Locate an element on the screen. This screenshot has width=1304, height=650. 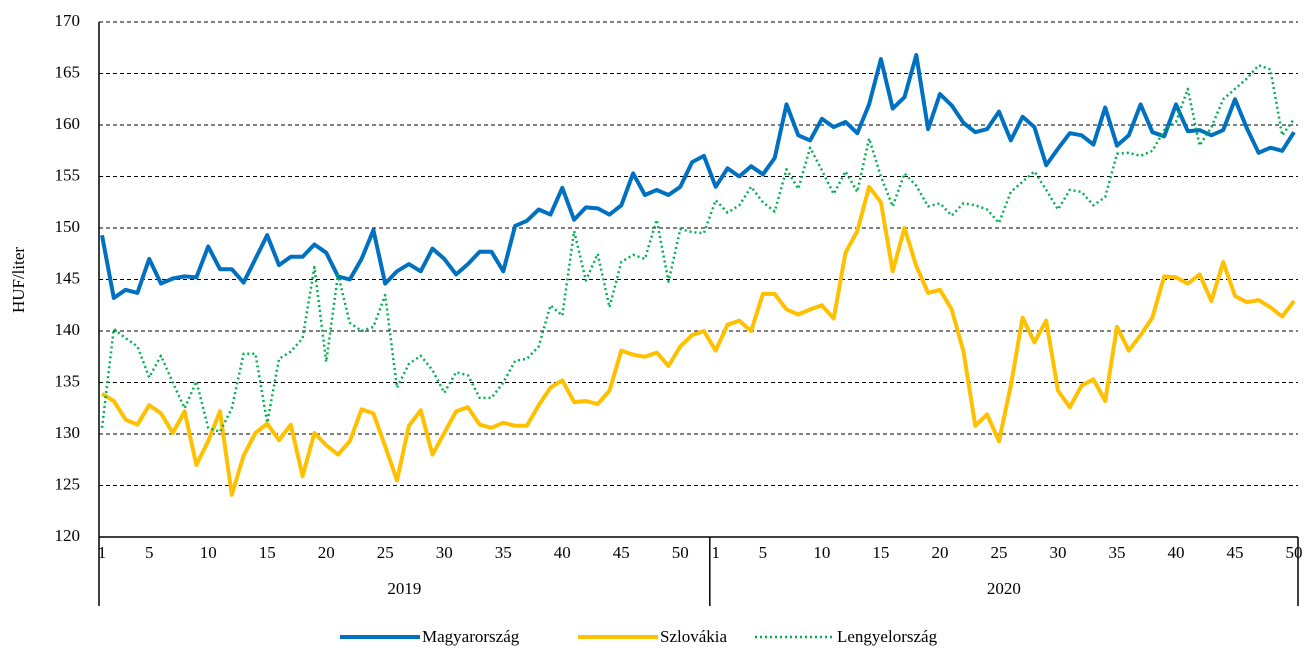
legend-label: Magyarország is located at coordinates (471, 636).